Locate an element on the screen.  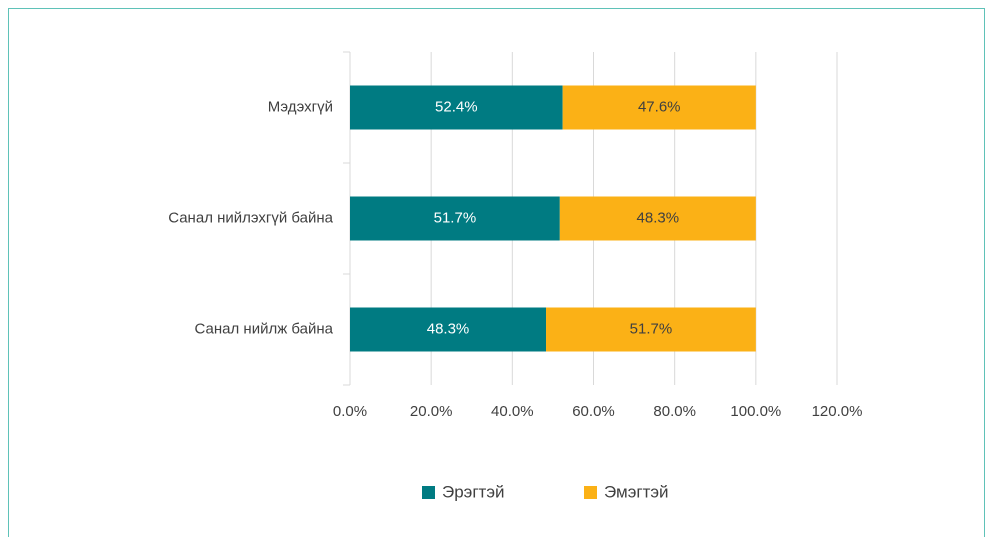
y-tick-label: Санал нийлж байна is located at coordinates (264, 328).